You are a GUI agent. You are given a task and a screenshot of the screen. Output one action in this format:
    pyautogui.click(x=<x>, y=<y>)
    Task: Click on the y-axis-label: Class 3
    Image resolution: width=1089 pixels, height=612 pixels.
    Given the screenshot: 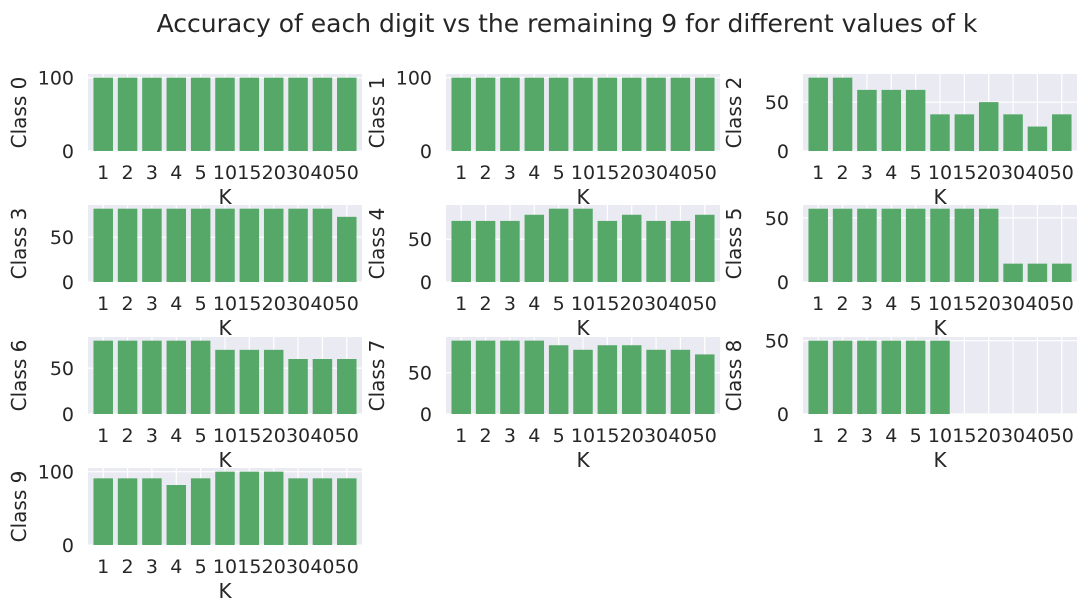 What is the action you would take?
    pyautogui.click(x=19, y=244)
    